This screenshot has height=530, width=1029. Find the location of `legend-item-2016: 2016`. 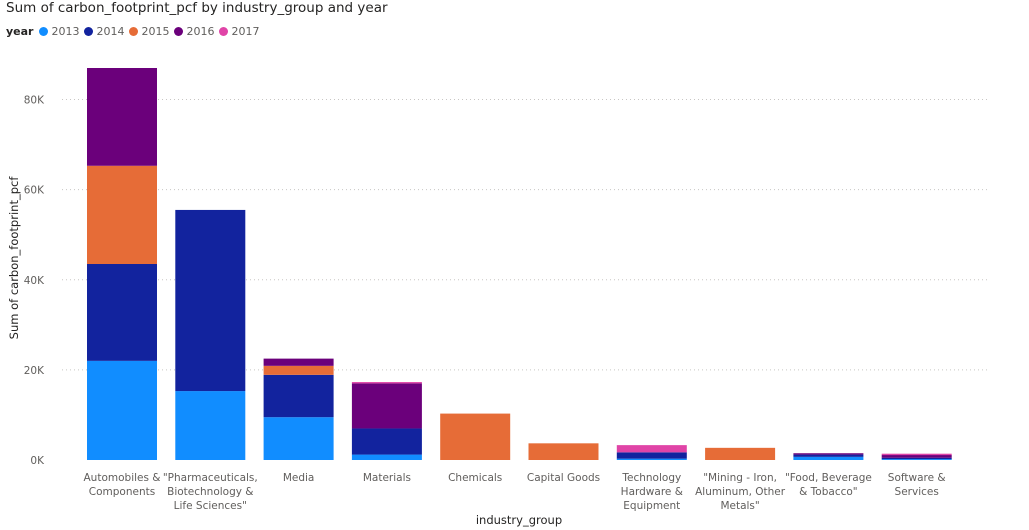

legend-item-2016: 2016 is located at coordinates (194, 31).